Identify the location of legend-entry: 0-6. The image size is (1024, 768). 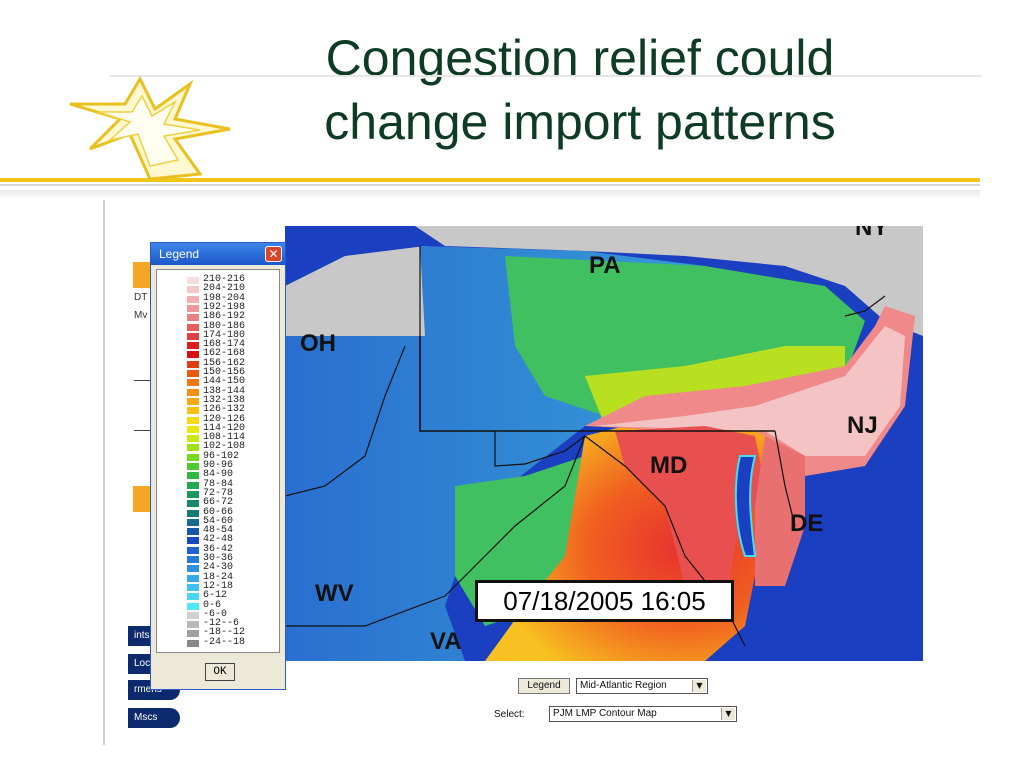
(219, 605).